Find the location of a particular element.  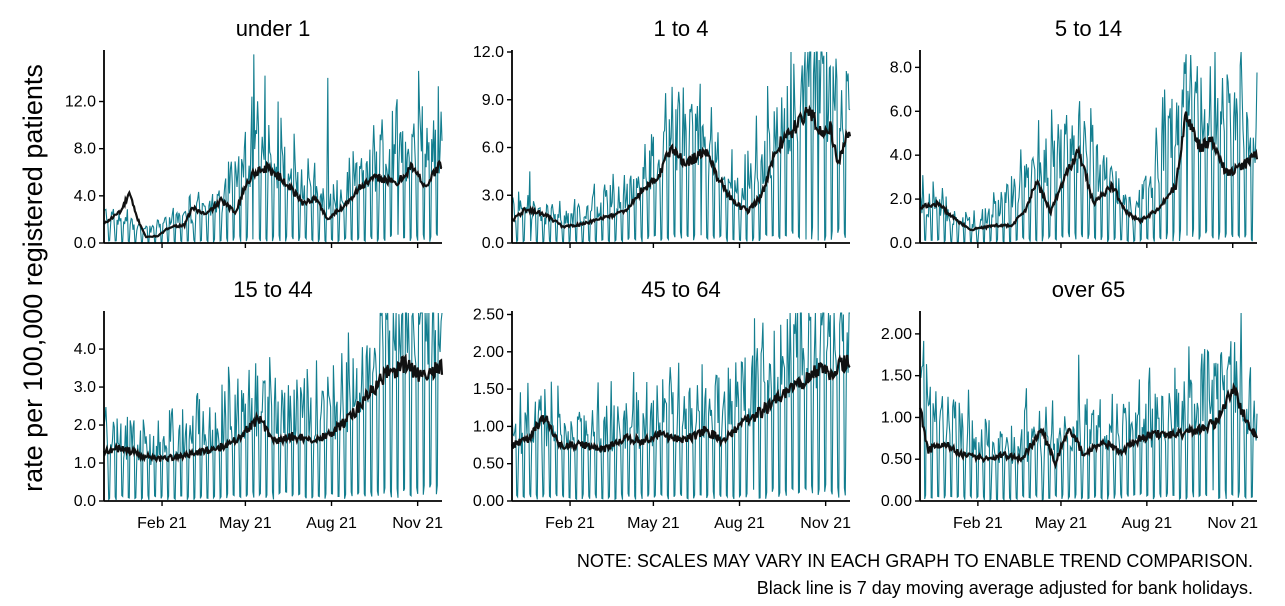

y-tick-label: 9.0 is located at coordinates (493, 100).